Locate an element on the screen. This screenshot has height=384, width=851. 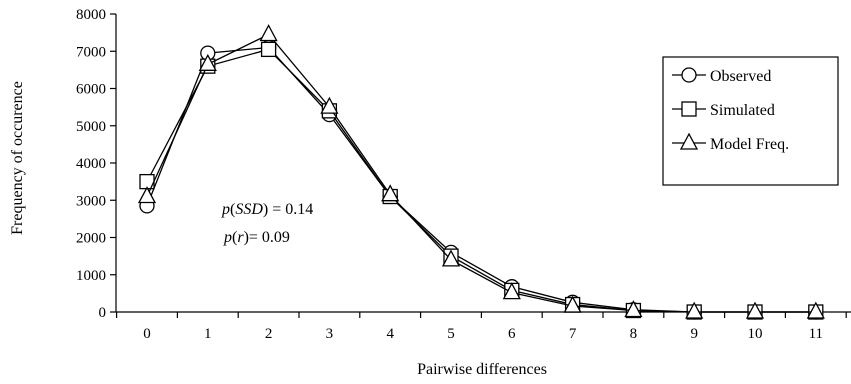
annotation-ssd: p(SSD) = 0.14 is located at coordinates (267, 209).